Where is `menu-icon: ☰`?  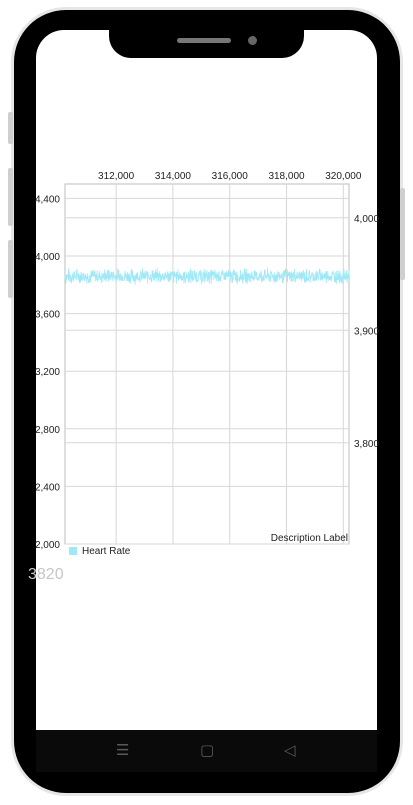
menu-icon: ☰ is located at coordinates (123, 750).